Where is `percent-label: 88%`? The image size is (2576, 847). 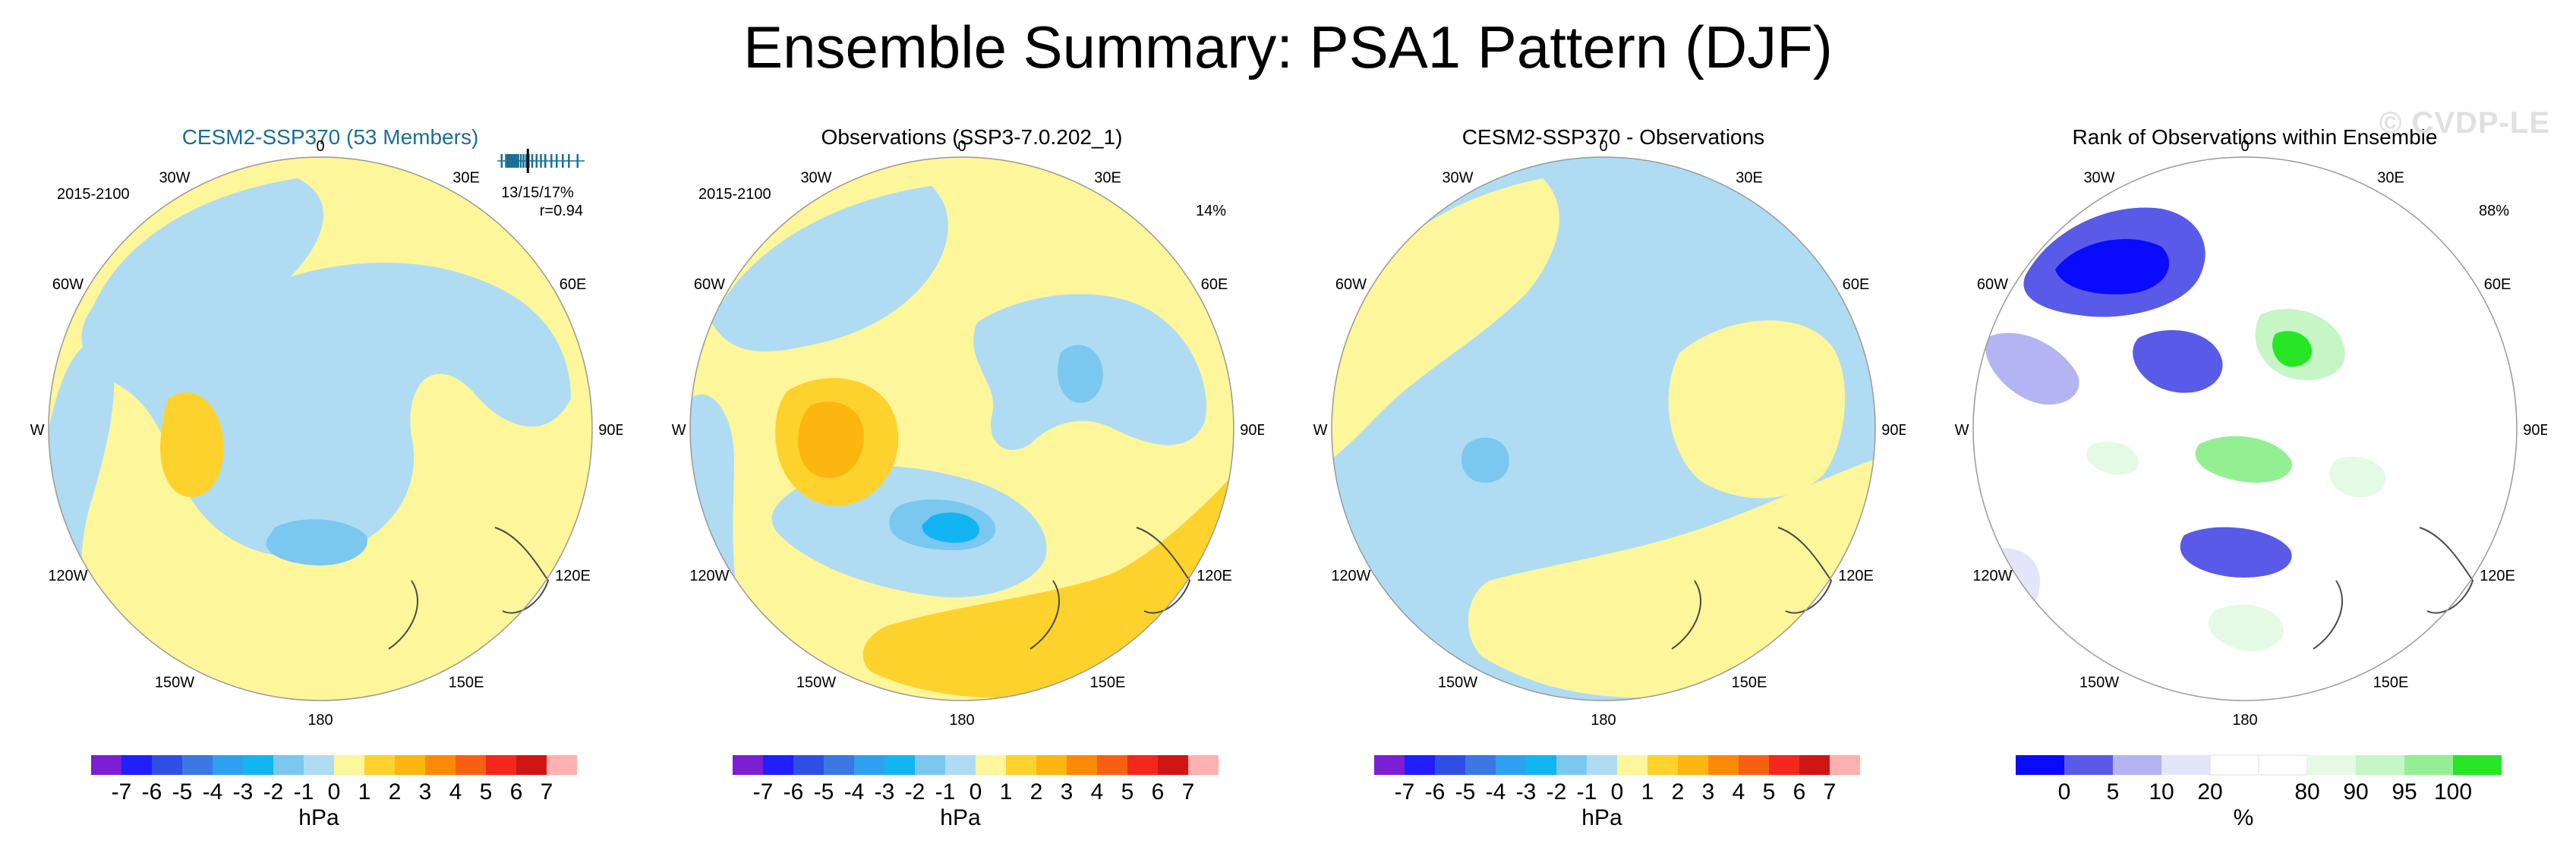 percent-label: 88% is located at coordinates (2494, 211).